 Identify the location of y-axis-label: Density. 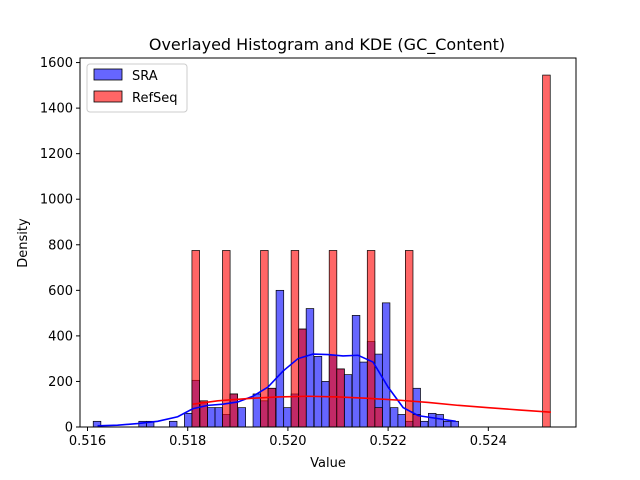
(23, 243).